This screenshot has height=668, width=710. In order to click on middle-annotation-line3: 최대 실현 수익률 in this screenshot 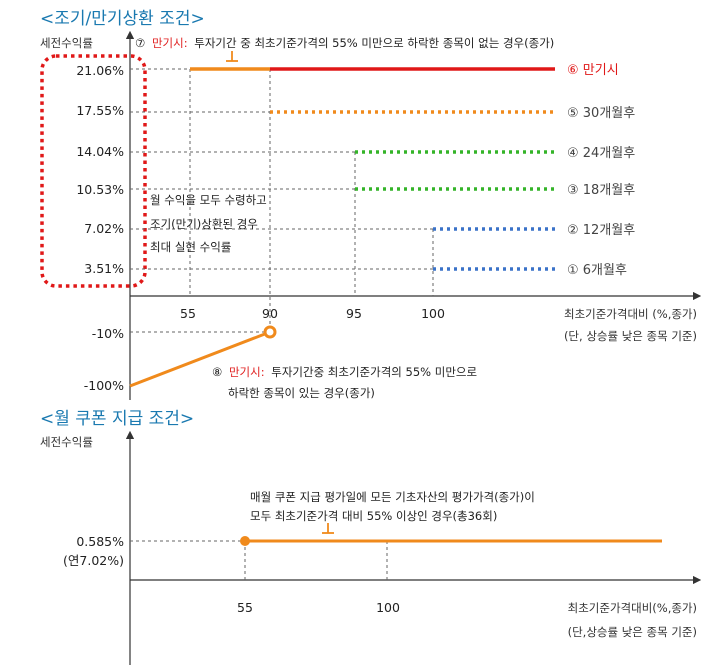, I will do `click(190, 247)`.